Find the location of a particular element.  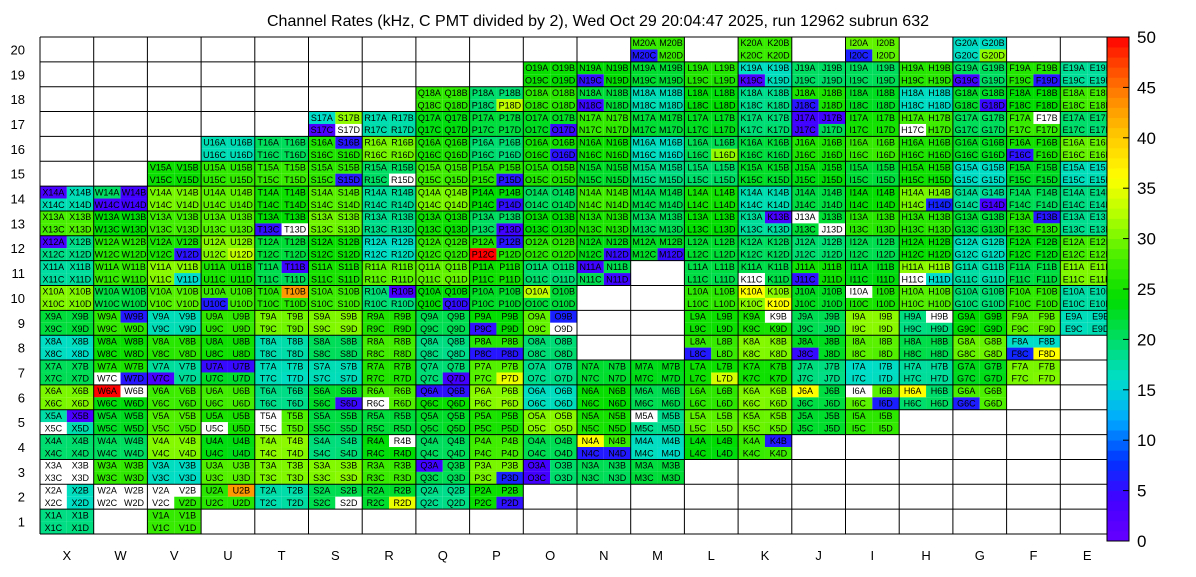

cell-O13D is located at coordinates (563, 229).